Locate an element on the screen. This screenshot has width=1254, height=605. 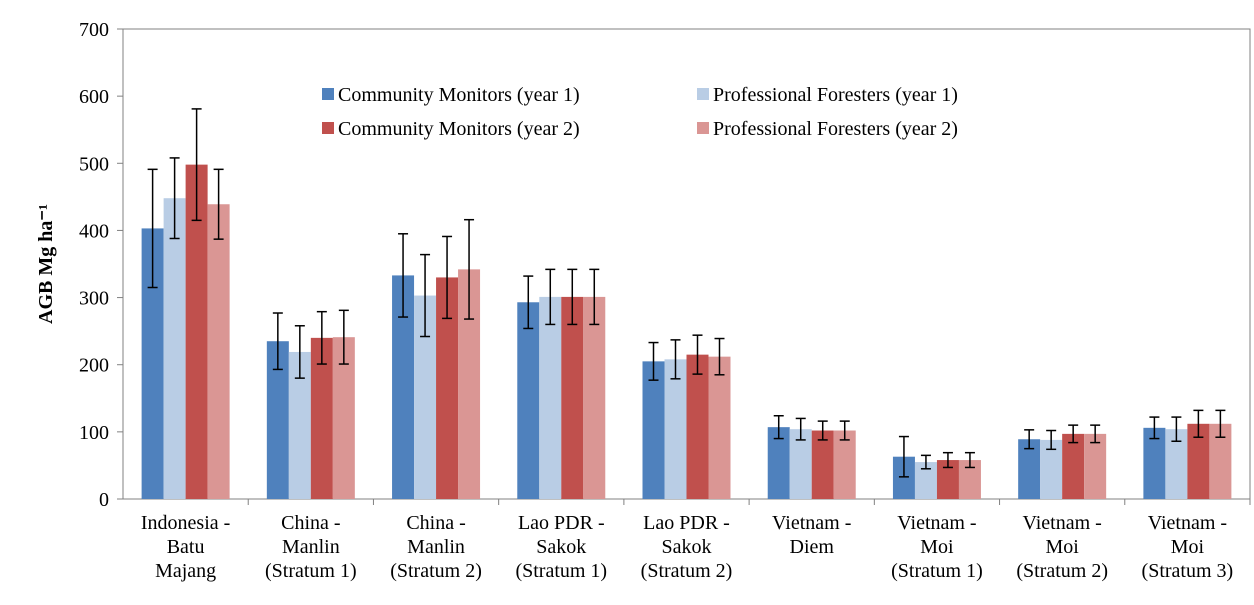
y-tick-label: 0 is located at coordinates (104, 500).